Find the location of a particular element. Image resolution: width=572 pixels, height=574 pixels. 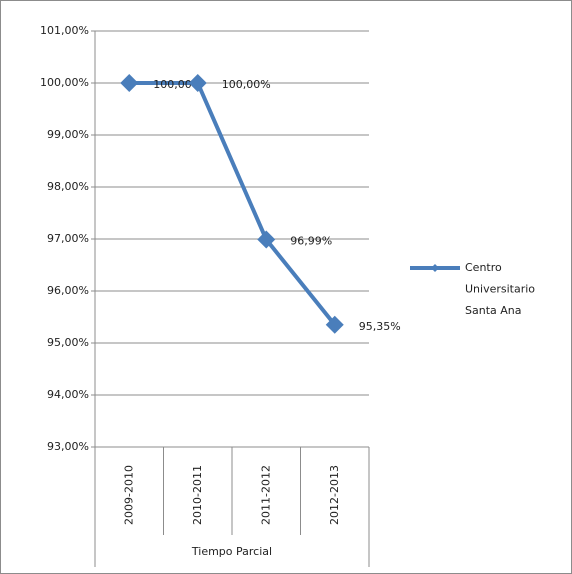

y-tick-label: 101,00% is located at coordinates (64, 30).